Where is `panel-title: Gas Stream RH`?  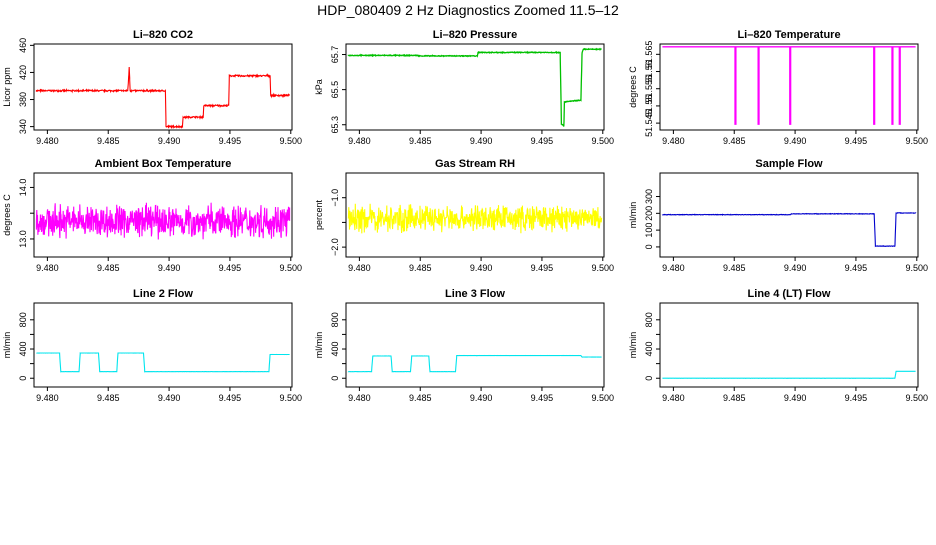
panel-title: Gas Stream RH is located at coordinates (475, 164).